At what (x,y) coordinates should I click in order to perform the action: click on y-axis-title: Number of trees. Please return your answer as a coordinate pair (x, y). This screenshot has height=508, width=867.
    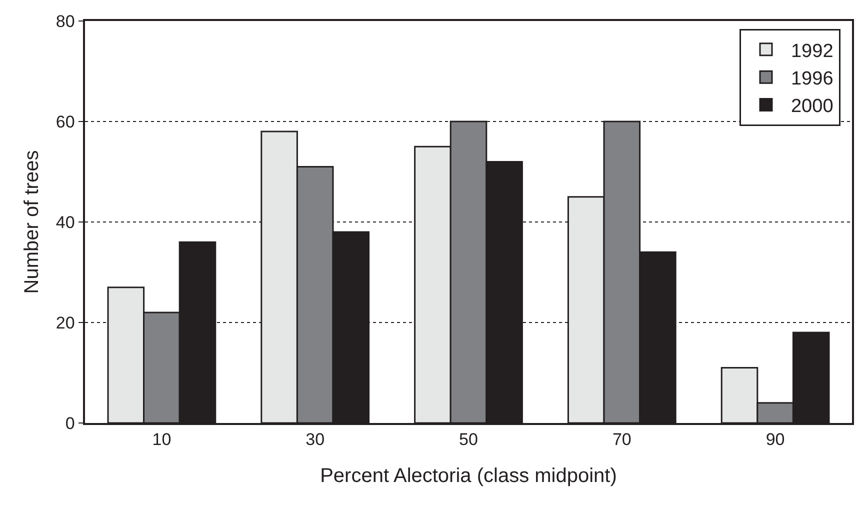
    Looking at the image, I should click on (31, 222).